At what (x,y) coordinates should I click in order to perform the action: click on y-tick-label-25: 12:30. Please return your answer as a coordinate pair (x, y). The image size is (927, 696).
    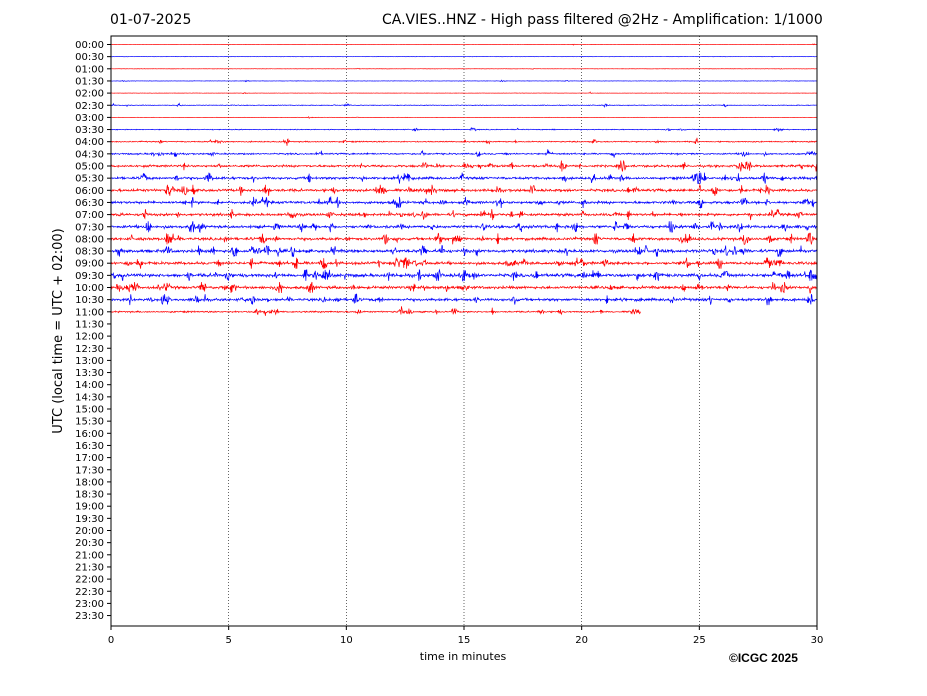
    Looking at the image, I should click on (89, 349).